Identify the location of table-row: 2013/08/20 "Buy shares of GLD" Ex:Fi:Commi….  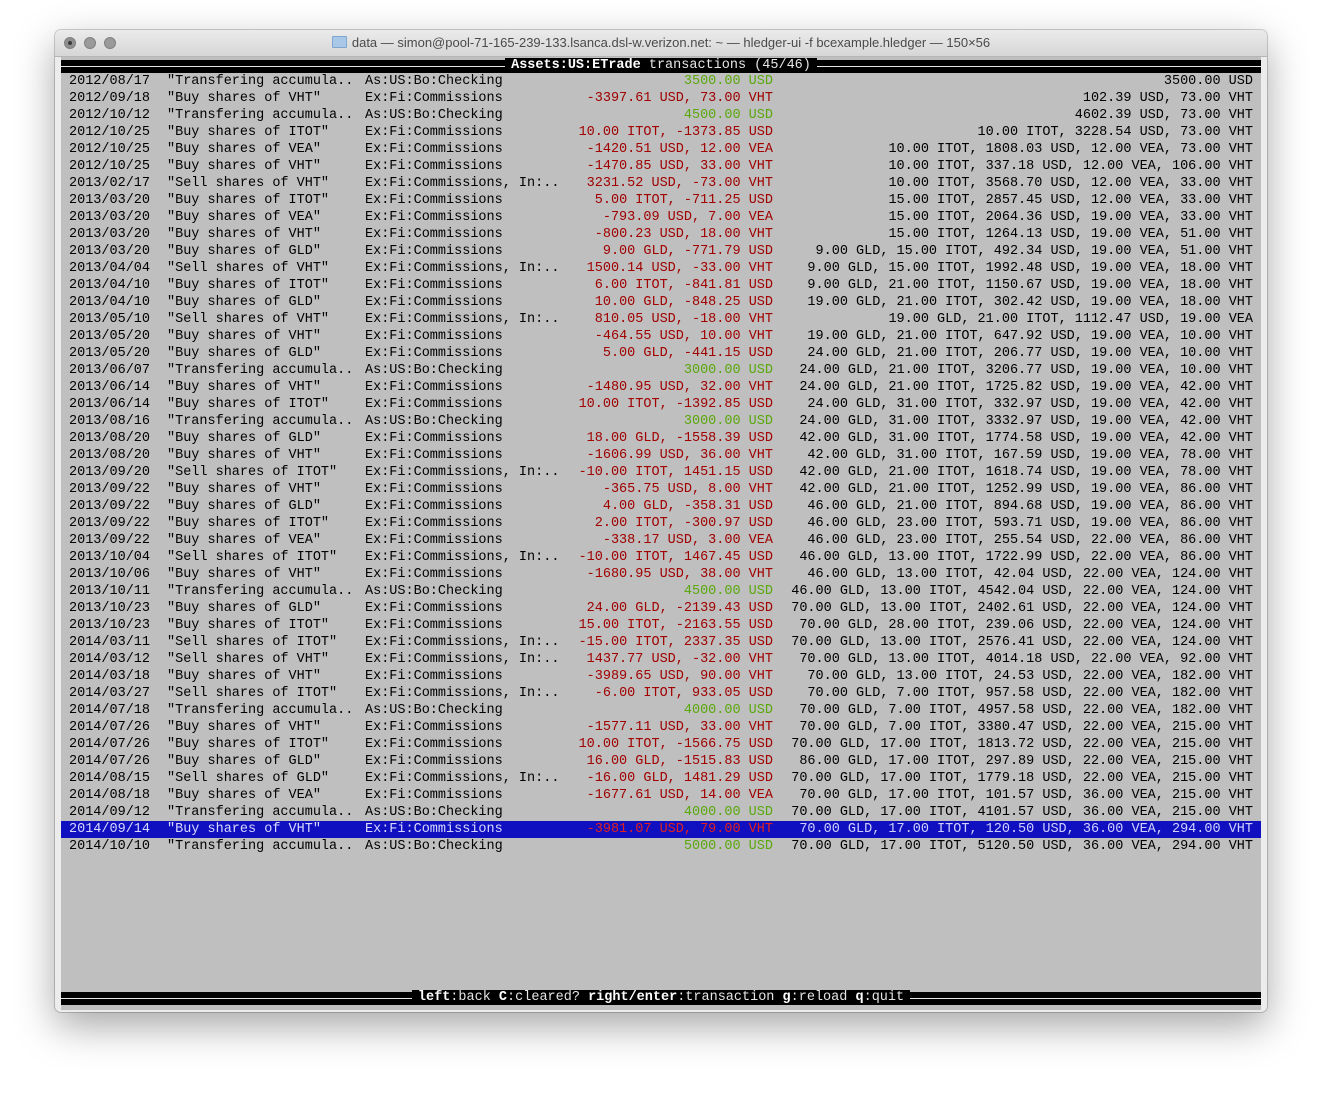
(661, 438).